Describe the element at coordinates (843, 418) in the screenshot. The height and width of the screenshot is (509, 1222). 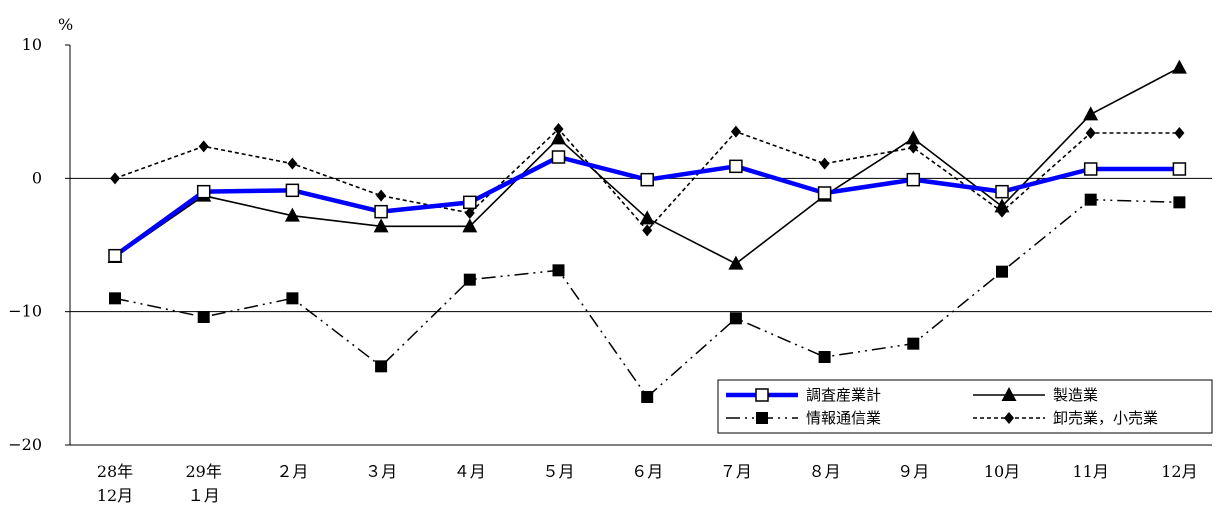
I see `legend-label: 情報通信業` at that location.